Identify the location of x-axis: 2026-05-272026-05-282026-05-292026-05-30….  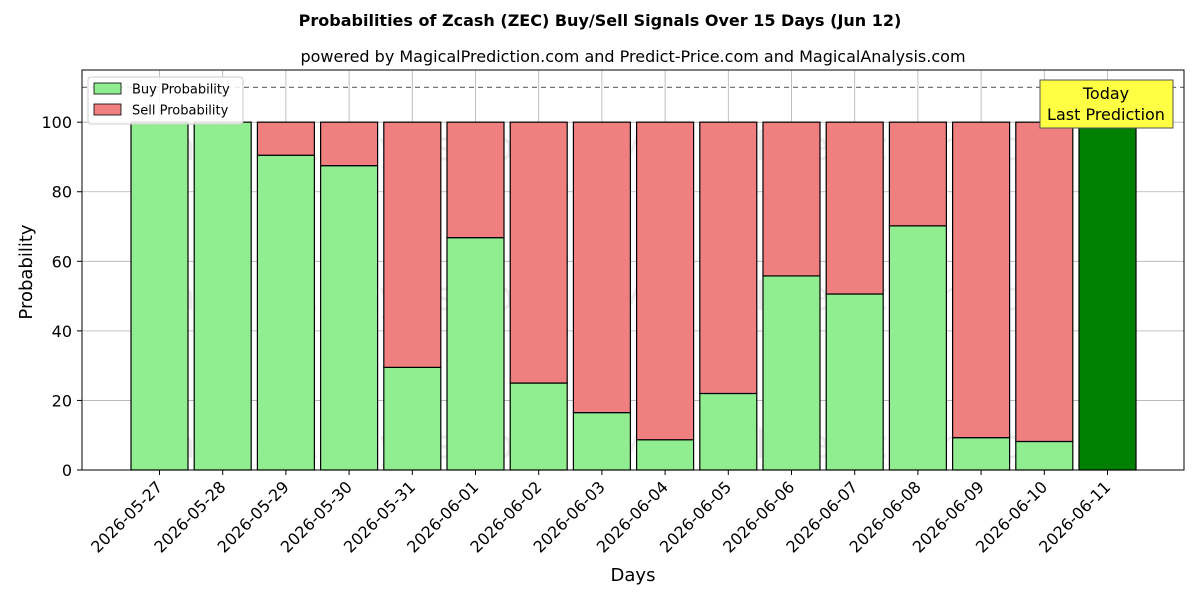
(600, 513).